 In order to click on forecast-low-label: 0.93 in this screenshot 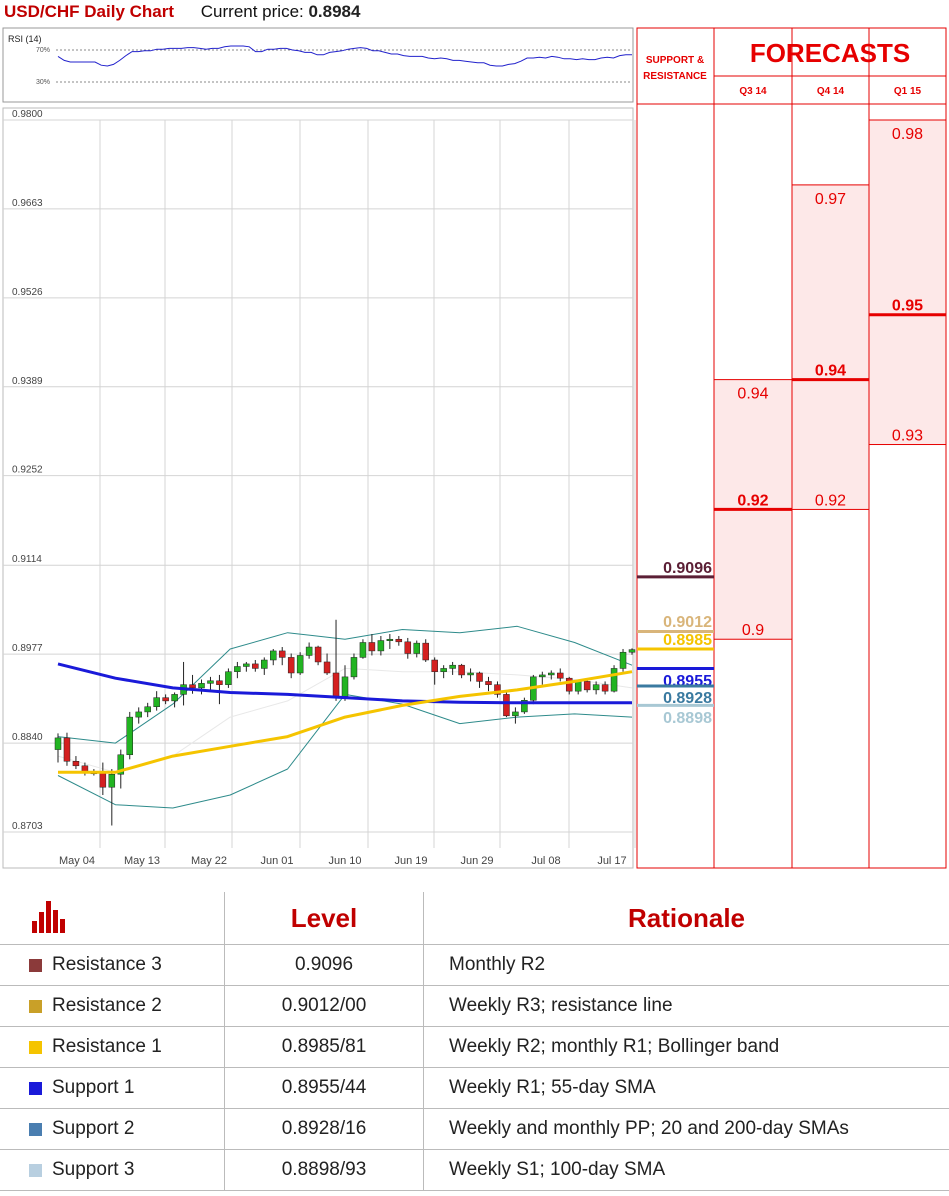, I will do `click(907, 436)`.